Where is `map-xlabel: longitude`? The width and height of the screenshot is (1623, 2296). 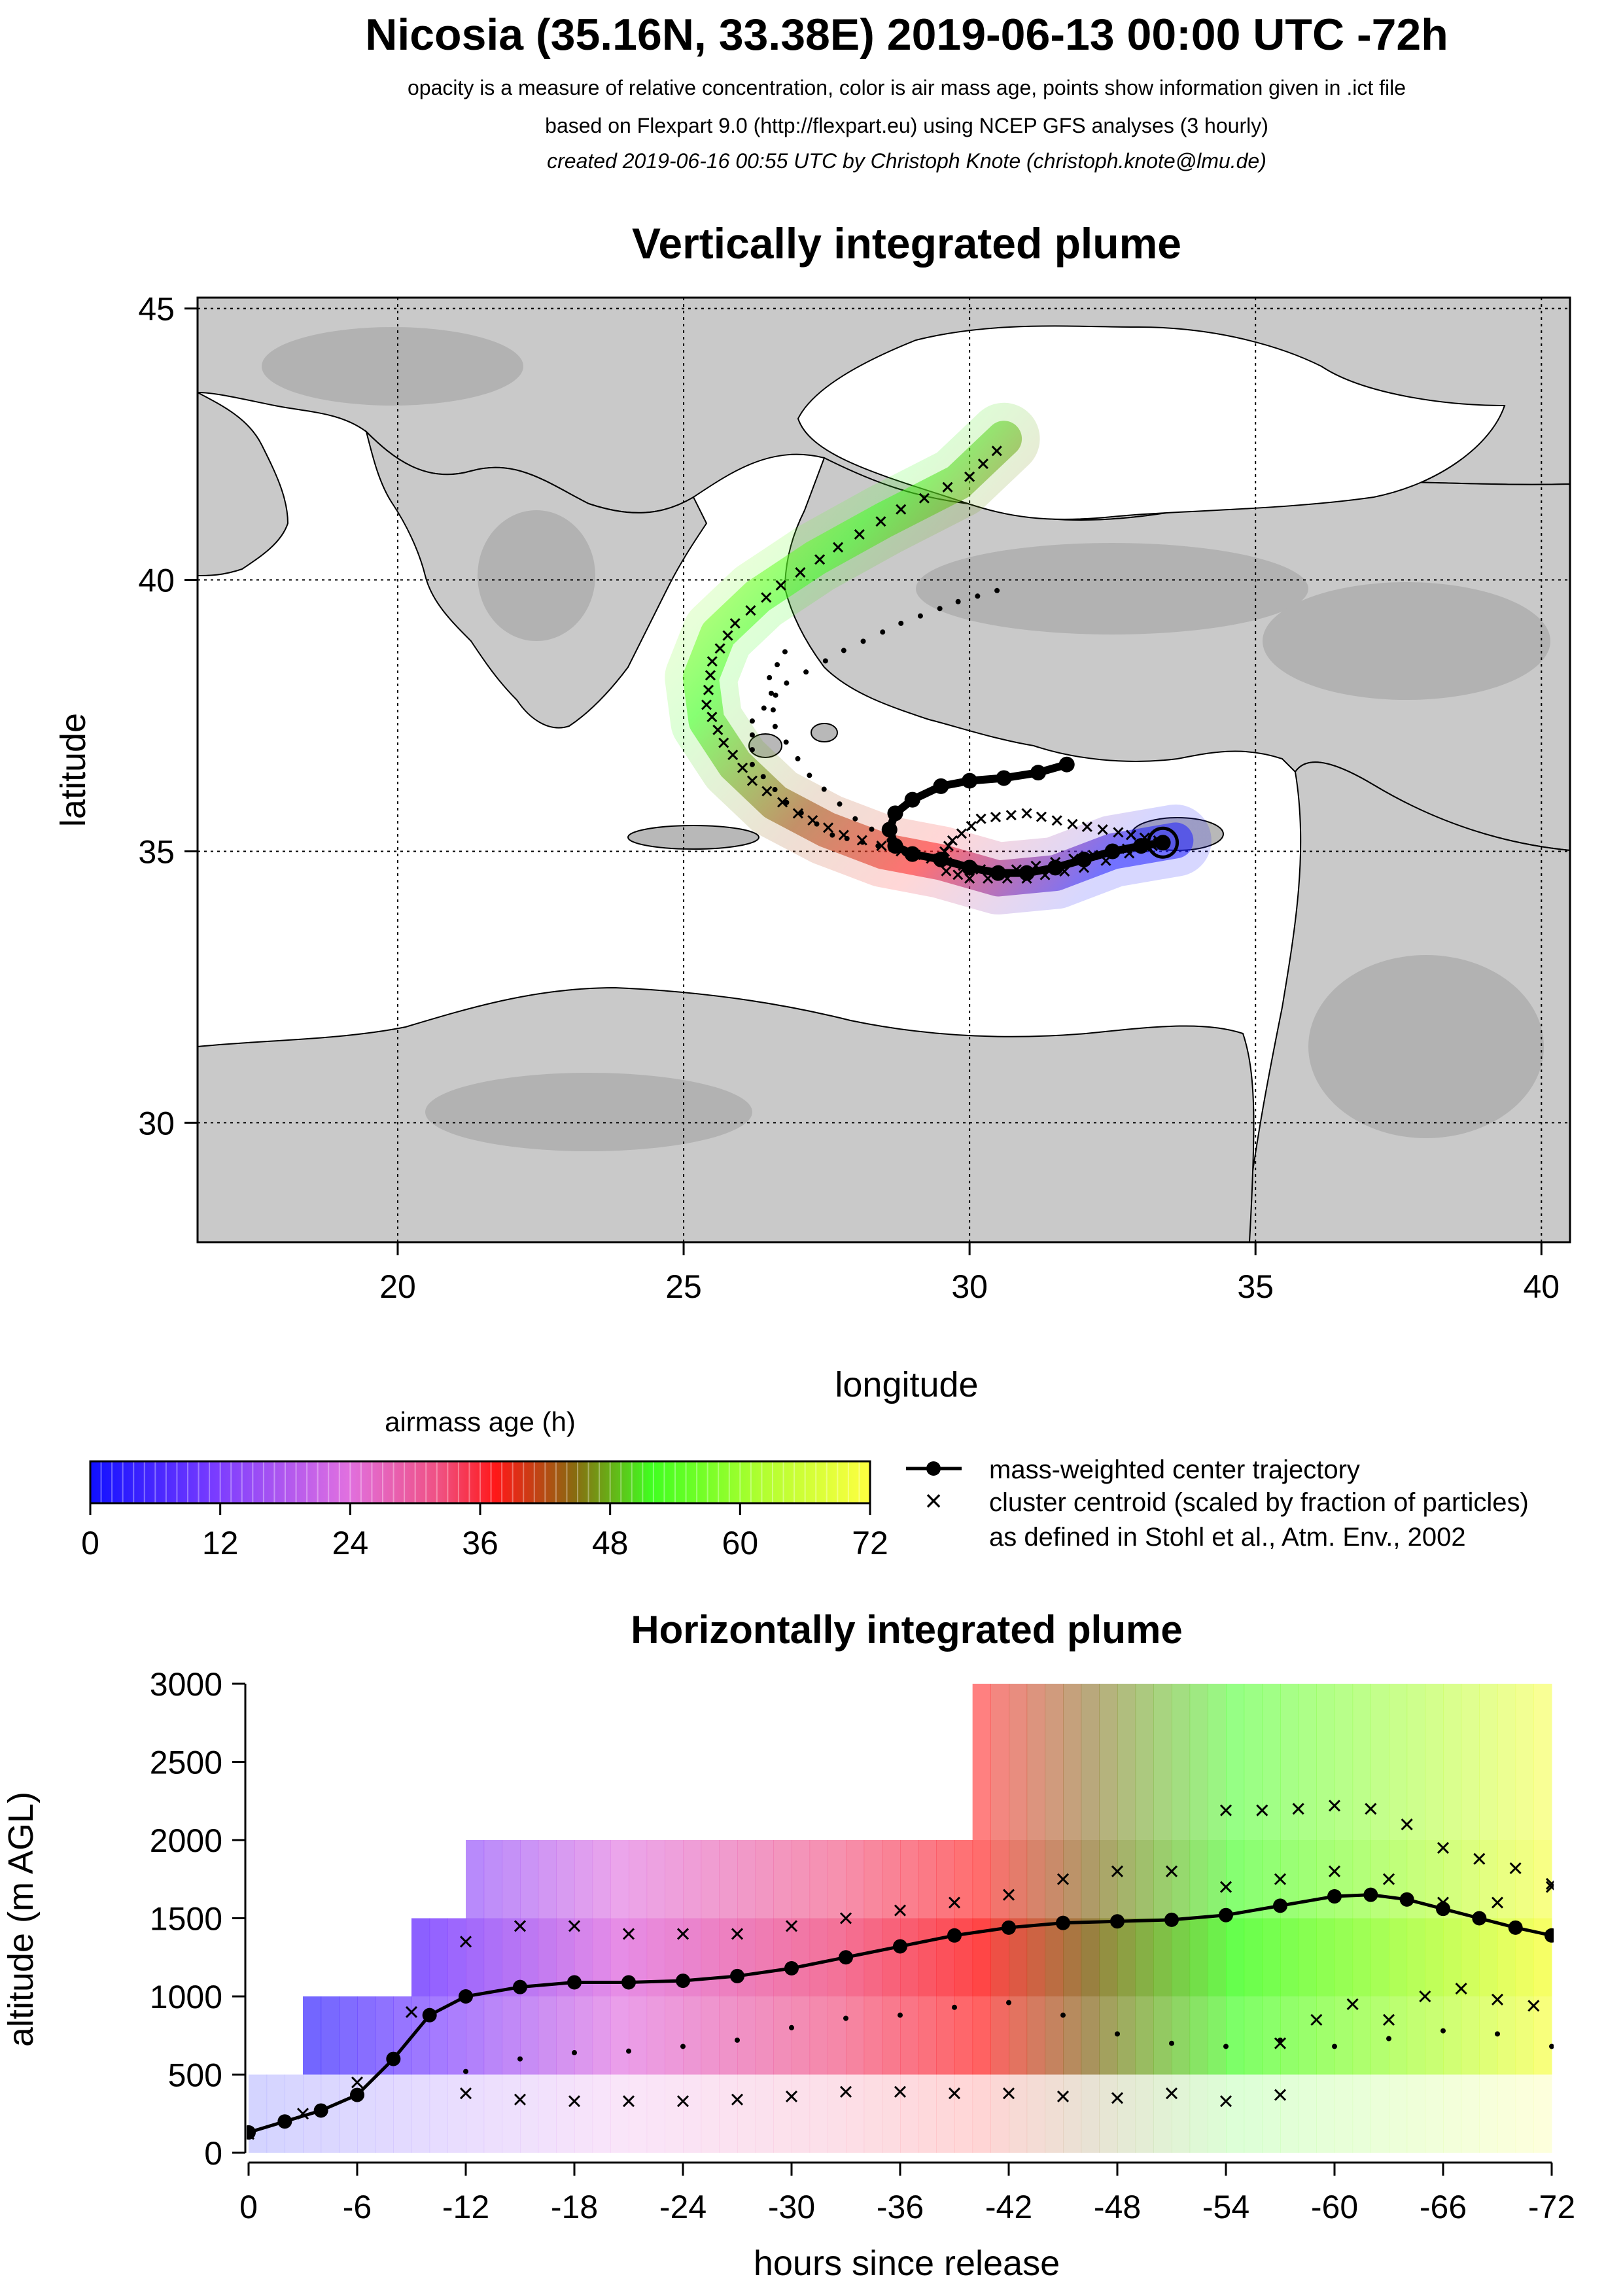 map-xlabel: longitude is located at coordinates (907, 1384).